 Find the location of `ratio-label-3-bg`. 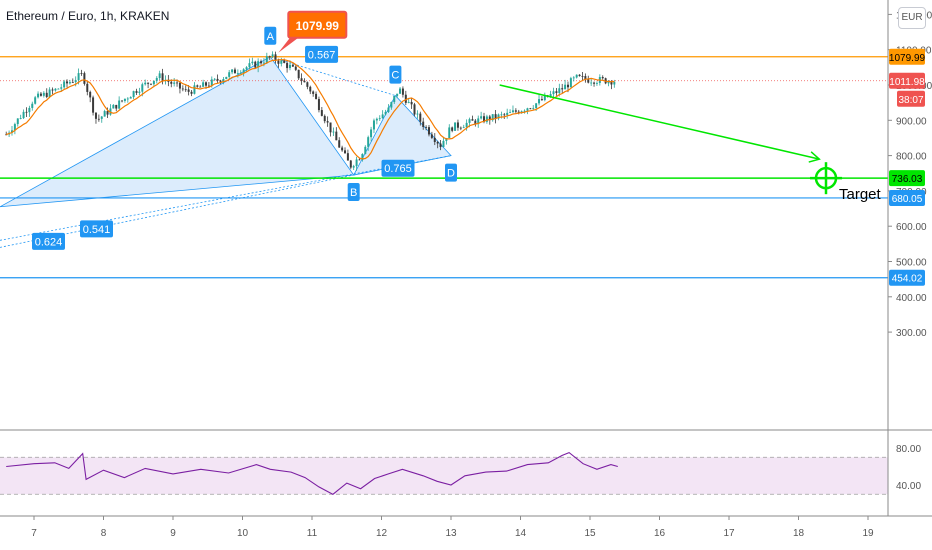

ratio-label-3-bg is located at coordinates (96, 229).